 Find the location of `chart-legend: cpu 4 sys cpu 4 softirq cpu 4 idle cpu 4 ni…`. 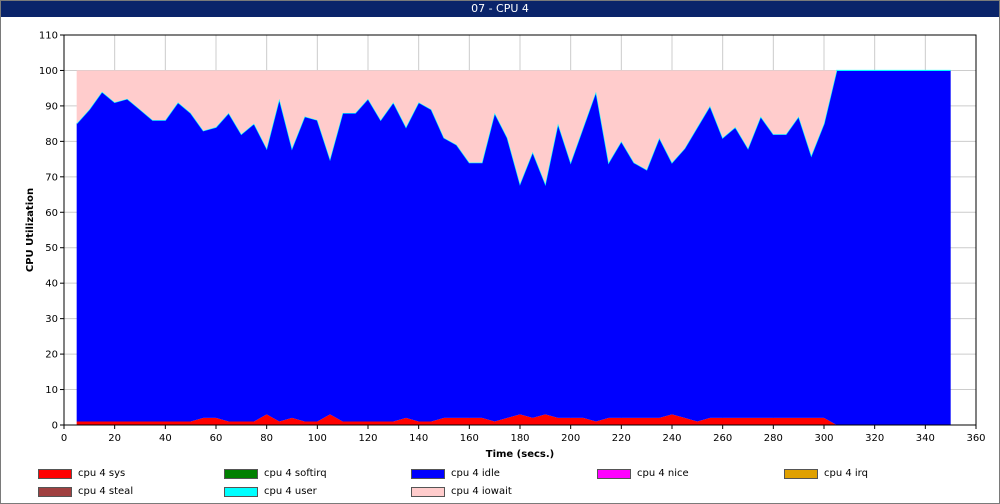

chart-legend: cpu 4 sys cpu 4 softirq cpu 4 idle cpu 4 ni… is located at coordinates (500, 482).